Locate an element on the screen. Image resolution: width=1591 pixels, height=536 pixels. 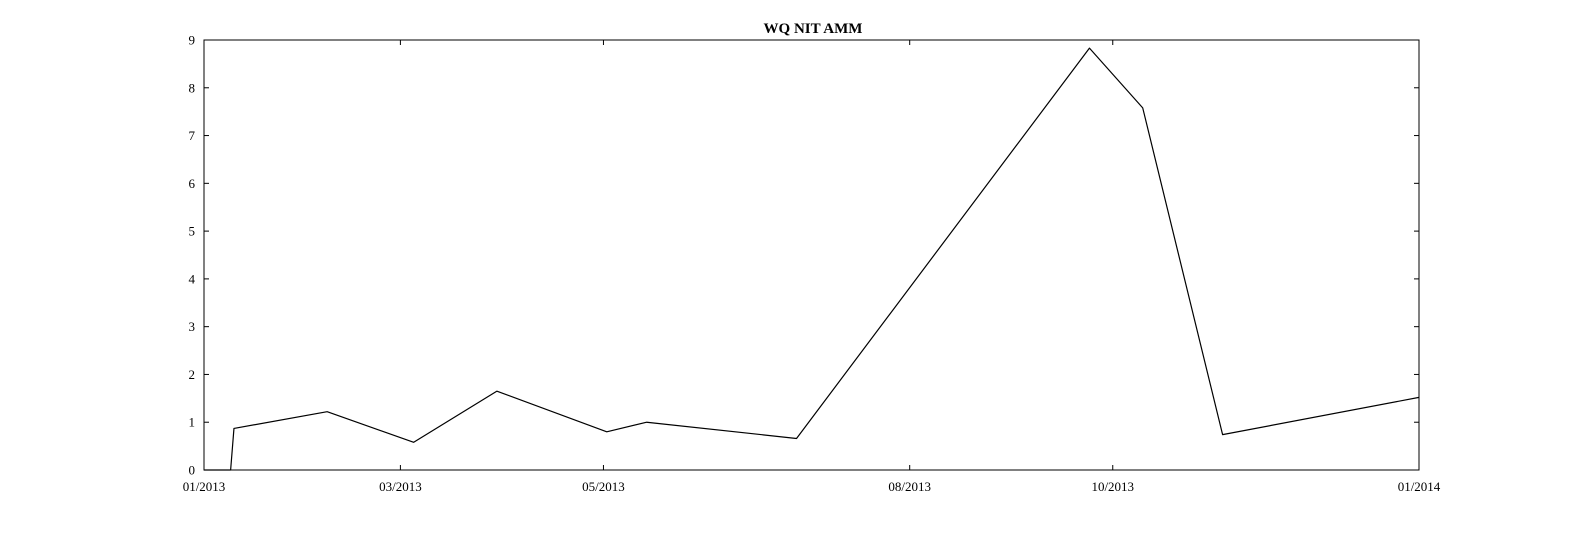
y-tick-label: 7 is located at coordinates (192, 135).